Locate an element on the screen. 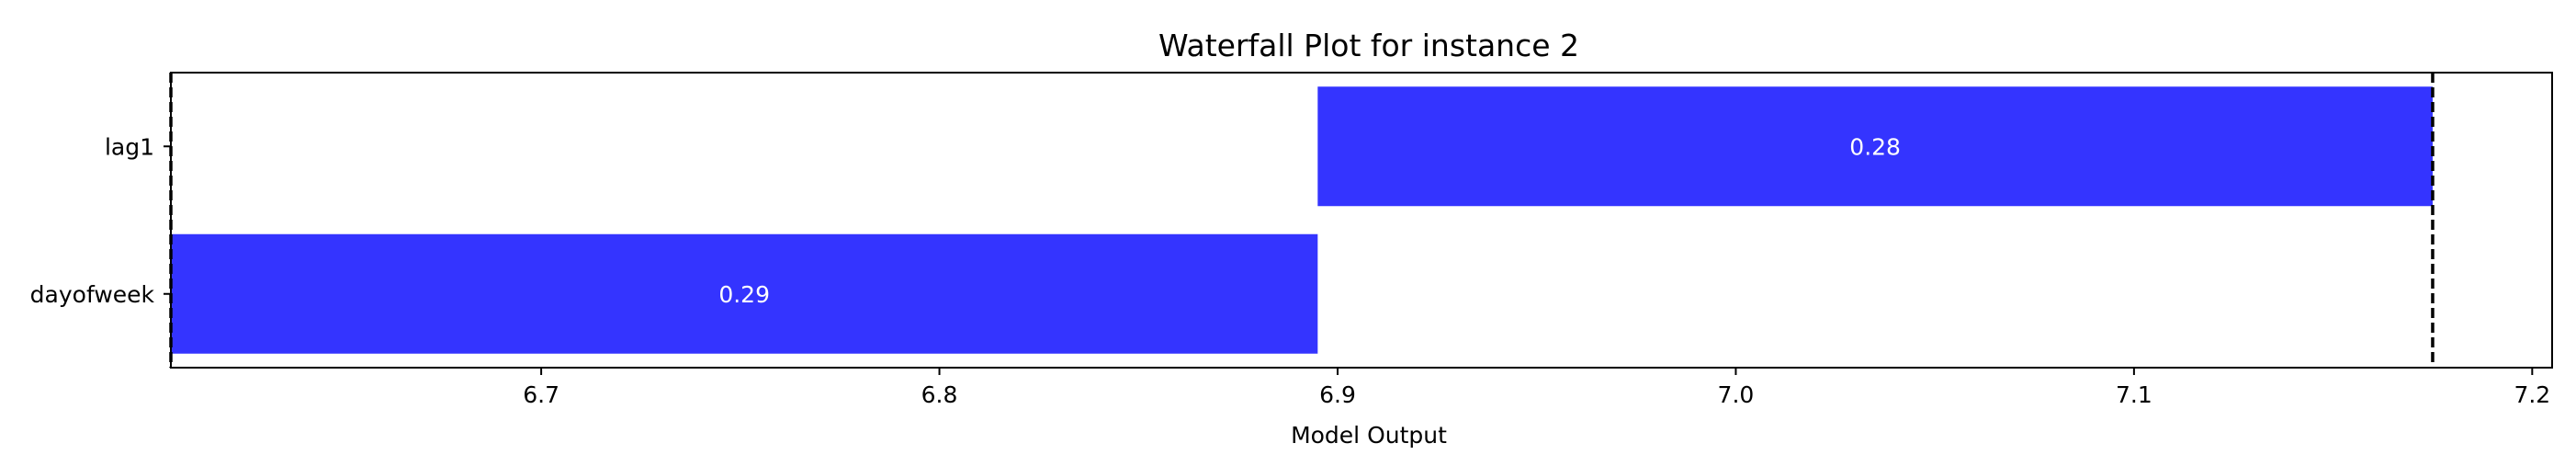  chart-title: Waterfall Plot for instance 2 is located at coordinates (1368, 45).